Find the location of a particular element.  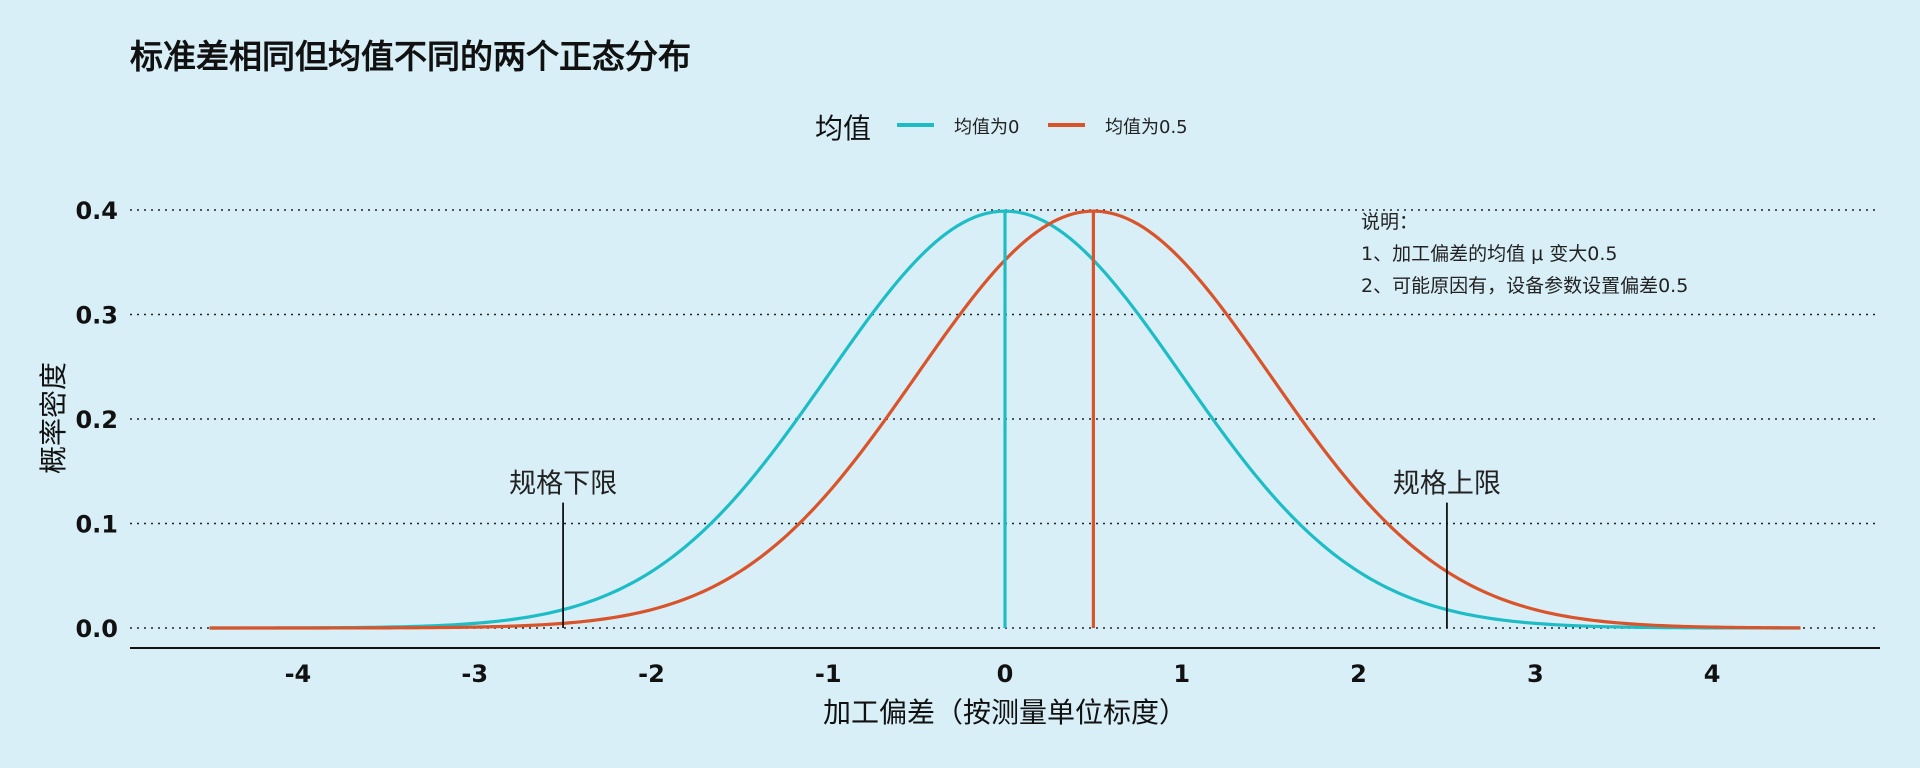

y-tick-label: 0.2 is located at coordinates (96, 420).